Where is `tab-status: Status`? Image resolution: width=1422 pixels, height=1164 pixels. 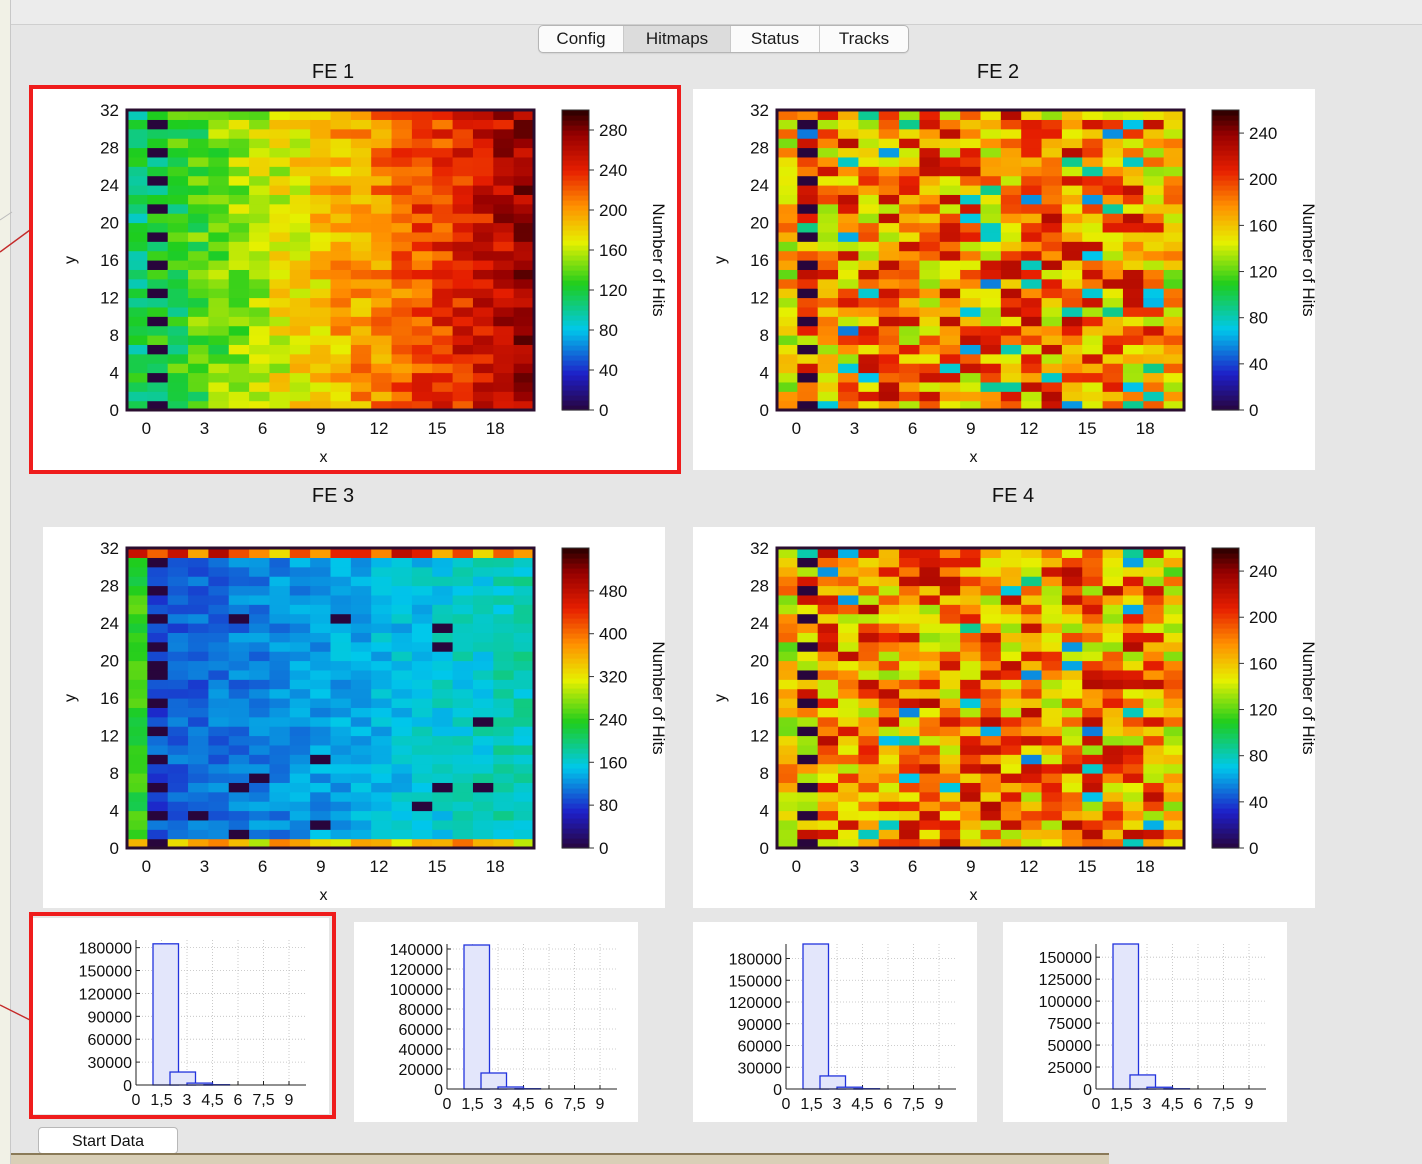 tab-status: Status is located at coordinates (775, 39).